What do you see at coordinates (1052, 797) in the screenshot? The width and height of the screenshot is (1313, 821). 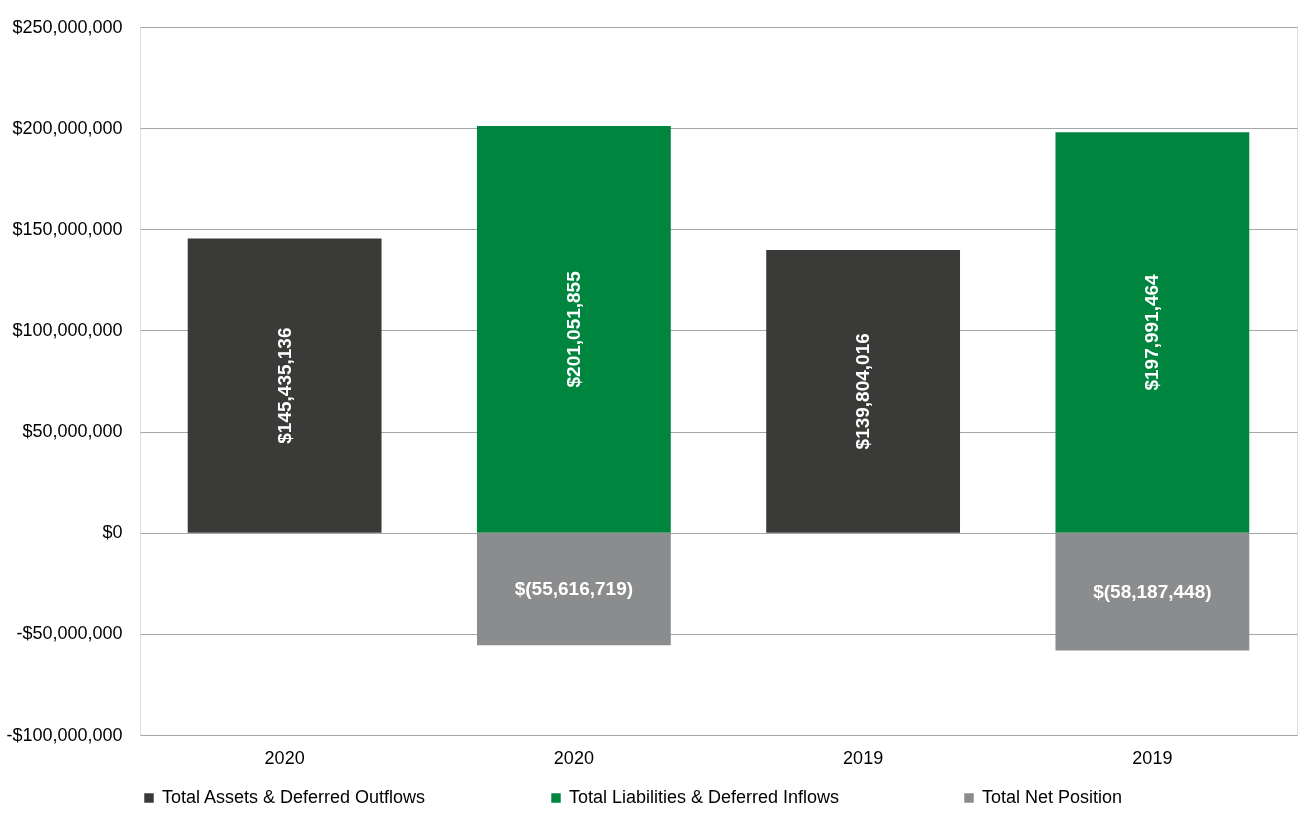 I see `legend-label: Total Net Position` at bounding box center [1052, 797].